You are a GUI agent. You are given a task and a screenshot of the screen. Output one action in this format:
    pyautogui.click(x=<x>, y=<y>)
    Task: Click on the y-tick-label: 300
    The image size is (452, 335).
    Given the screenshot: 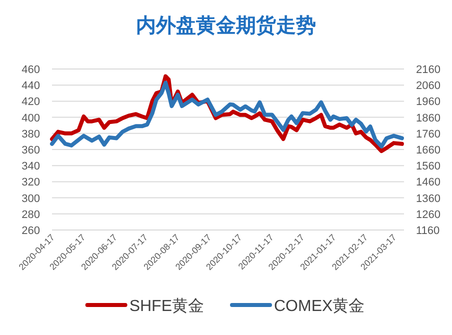 What is the action you would take?
    pyautogui.click(x=31, y=198)
    